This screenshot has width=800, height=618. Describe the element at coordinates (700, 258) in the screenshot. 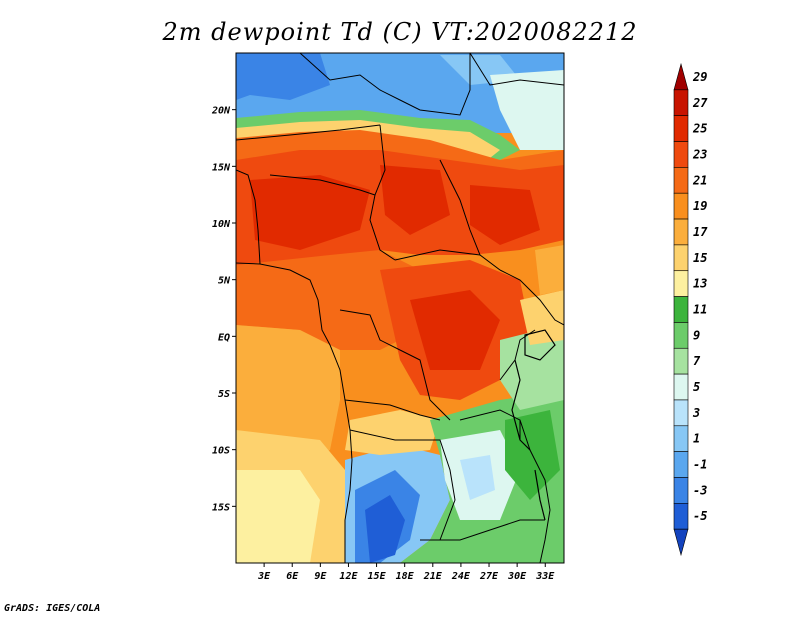

I see `colorbar-label: 15` at that location.